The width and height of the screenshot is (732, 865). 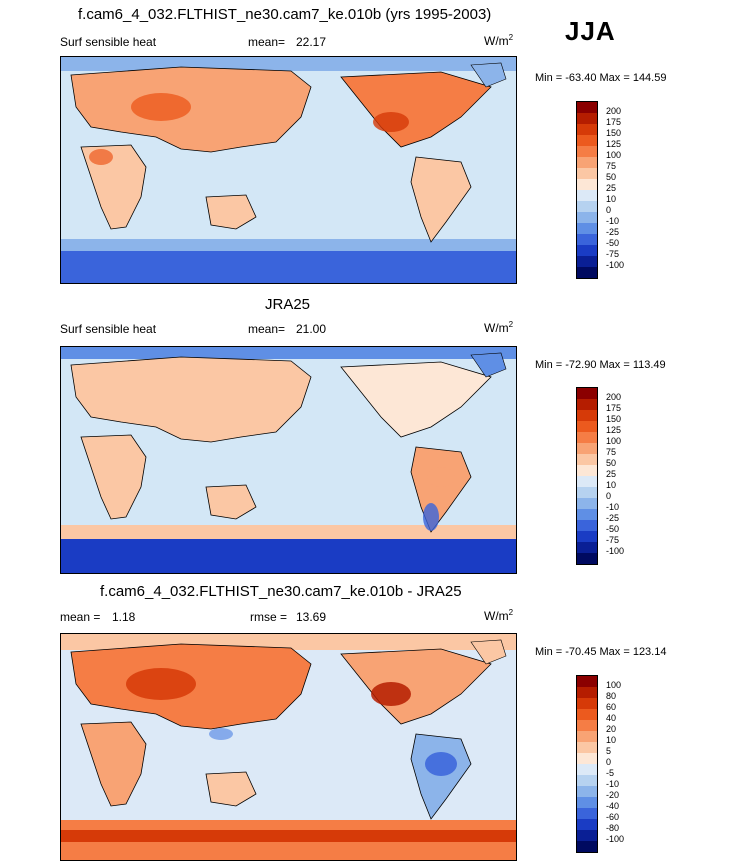 What do you see at coordinates (613, 795) in the screenshot?
I see `colorbar-tick: -20` at bounding box center [613, 795].